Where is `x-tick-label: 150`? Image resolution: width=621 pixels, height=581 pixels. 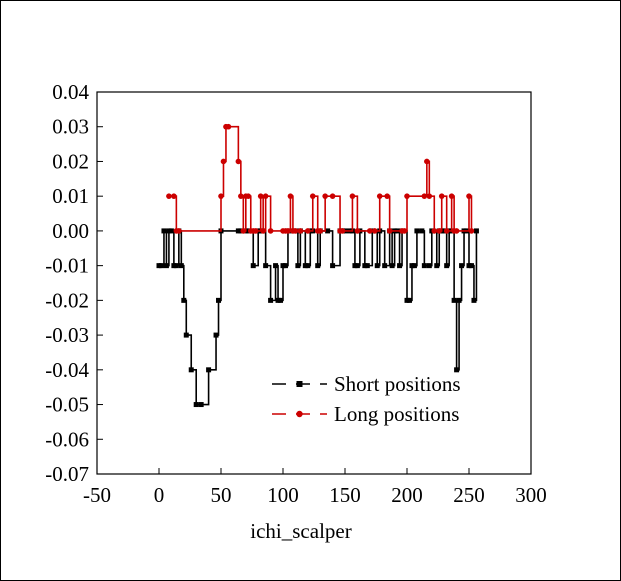 x-tick-label: 150 is located at coordinates (345, 495).